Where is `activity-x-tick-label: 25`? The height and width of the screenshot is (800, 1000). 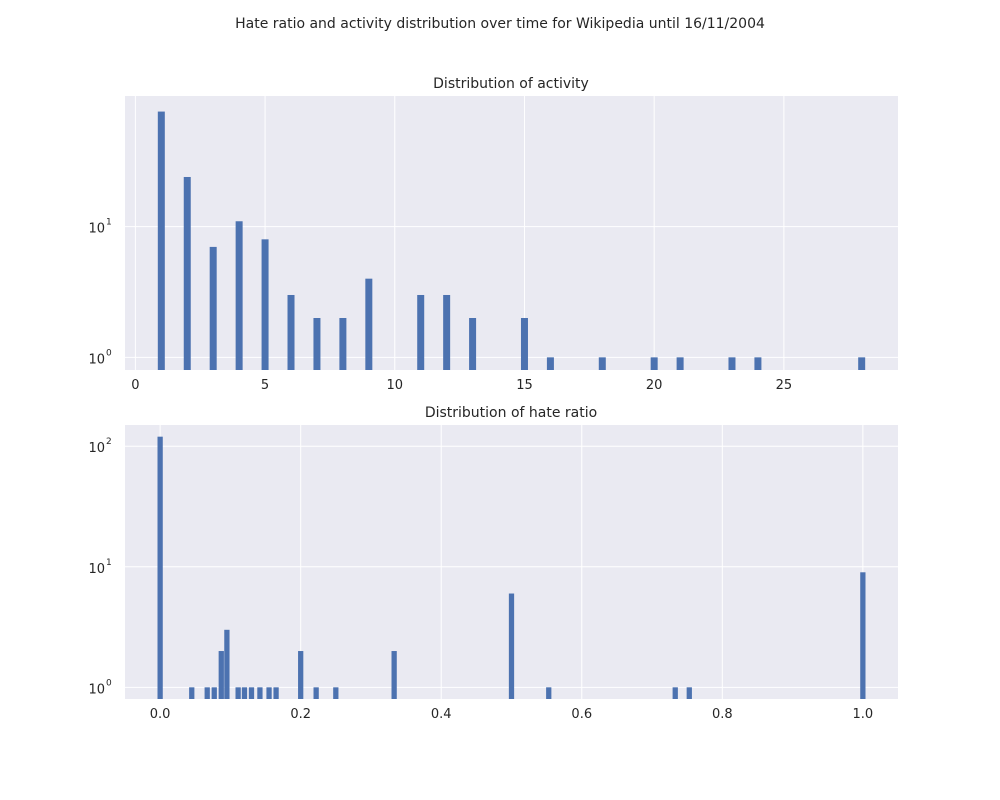
activity-x-tick-label: 25 is located at coordinates (784, 385).